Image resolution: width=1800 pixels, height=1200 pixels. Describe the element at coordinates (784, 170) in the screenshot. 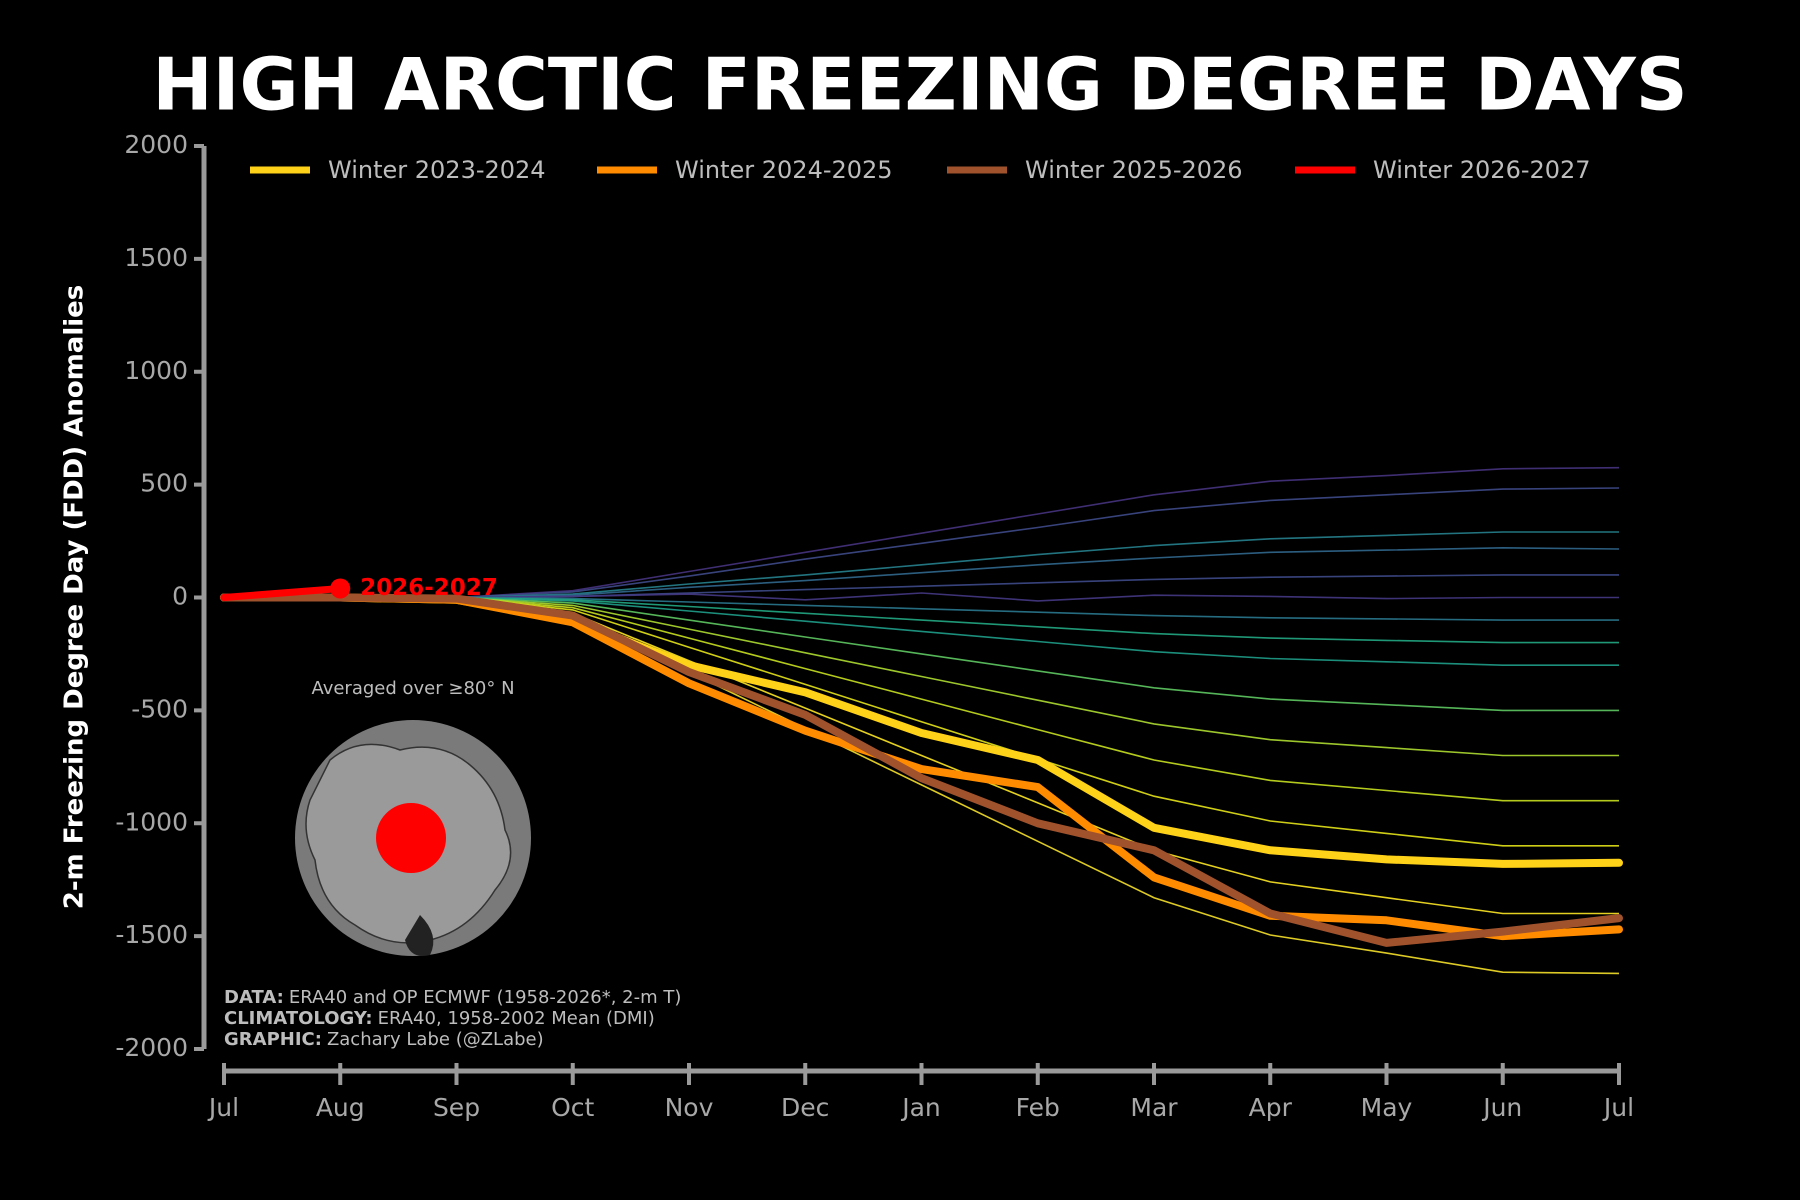

I see `legend-label: Winter 2024-2025` at that location.